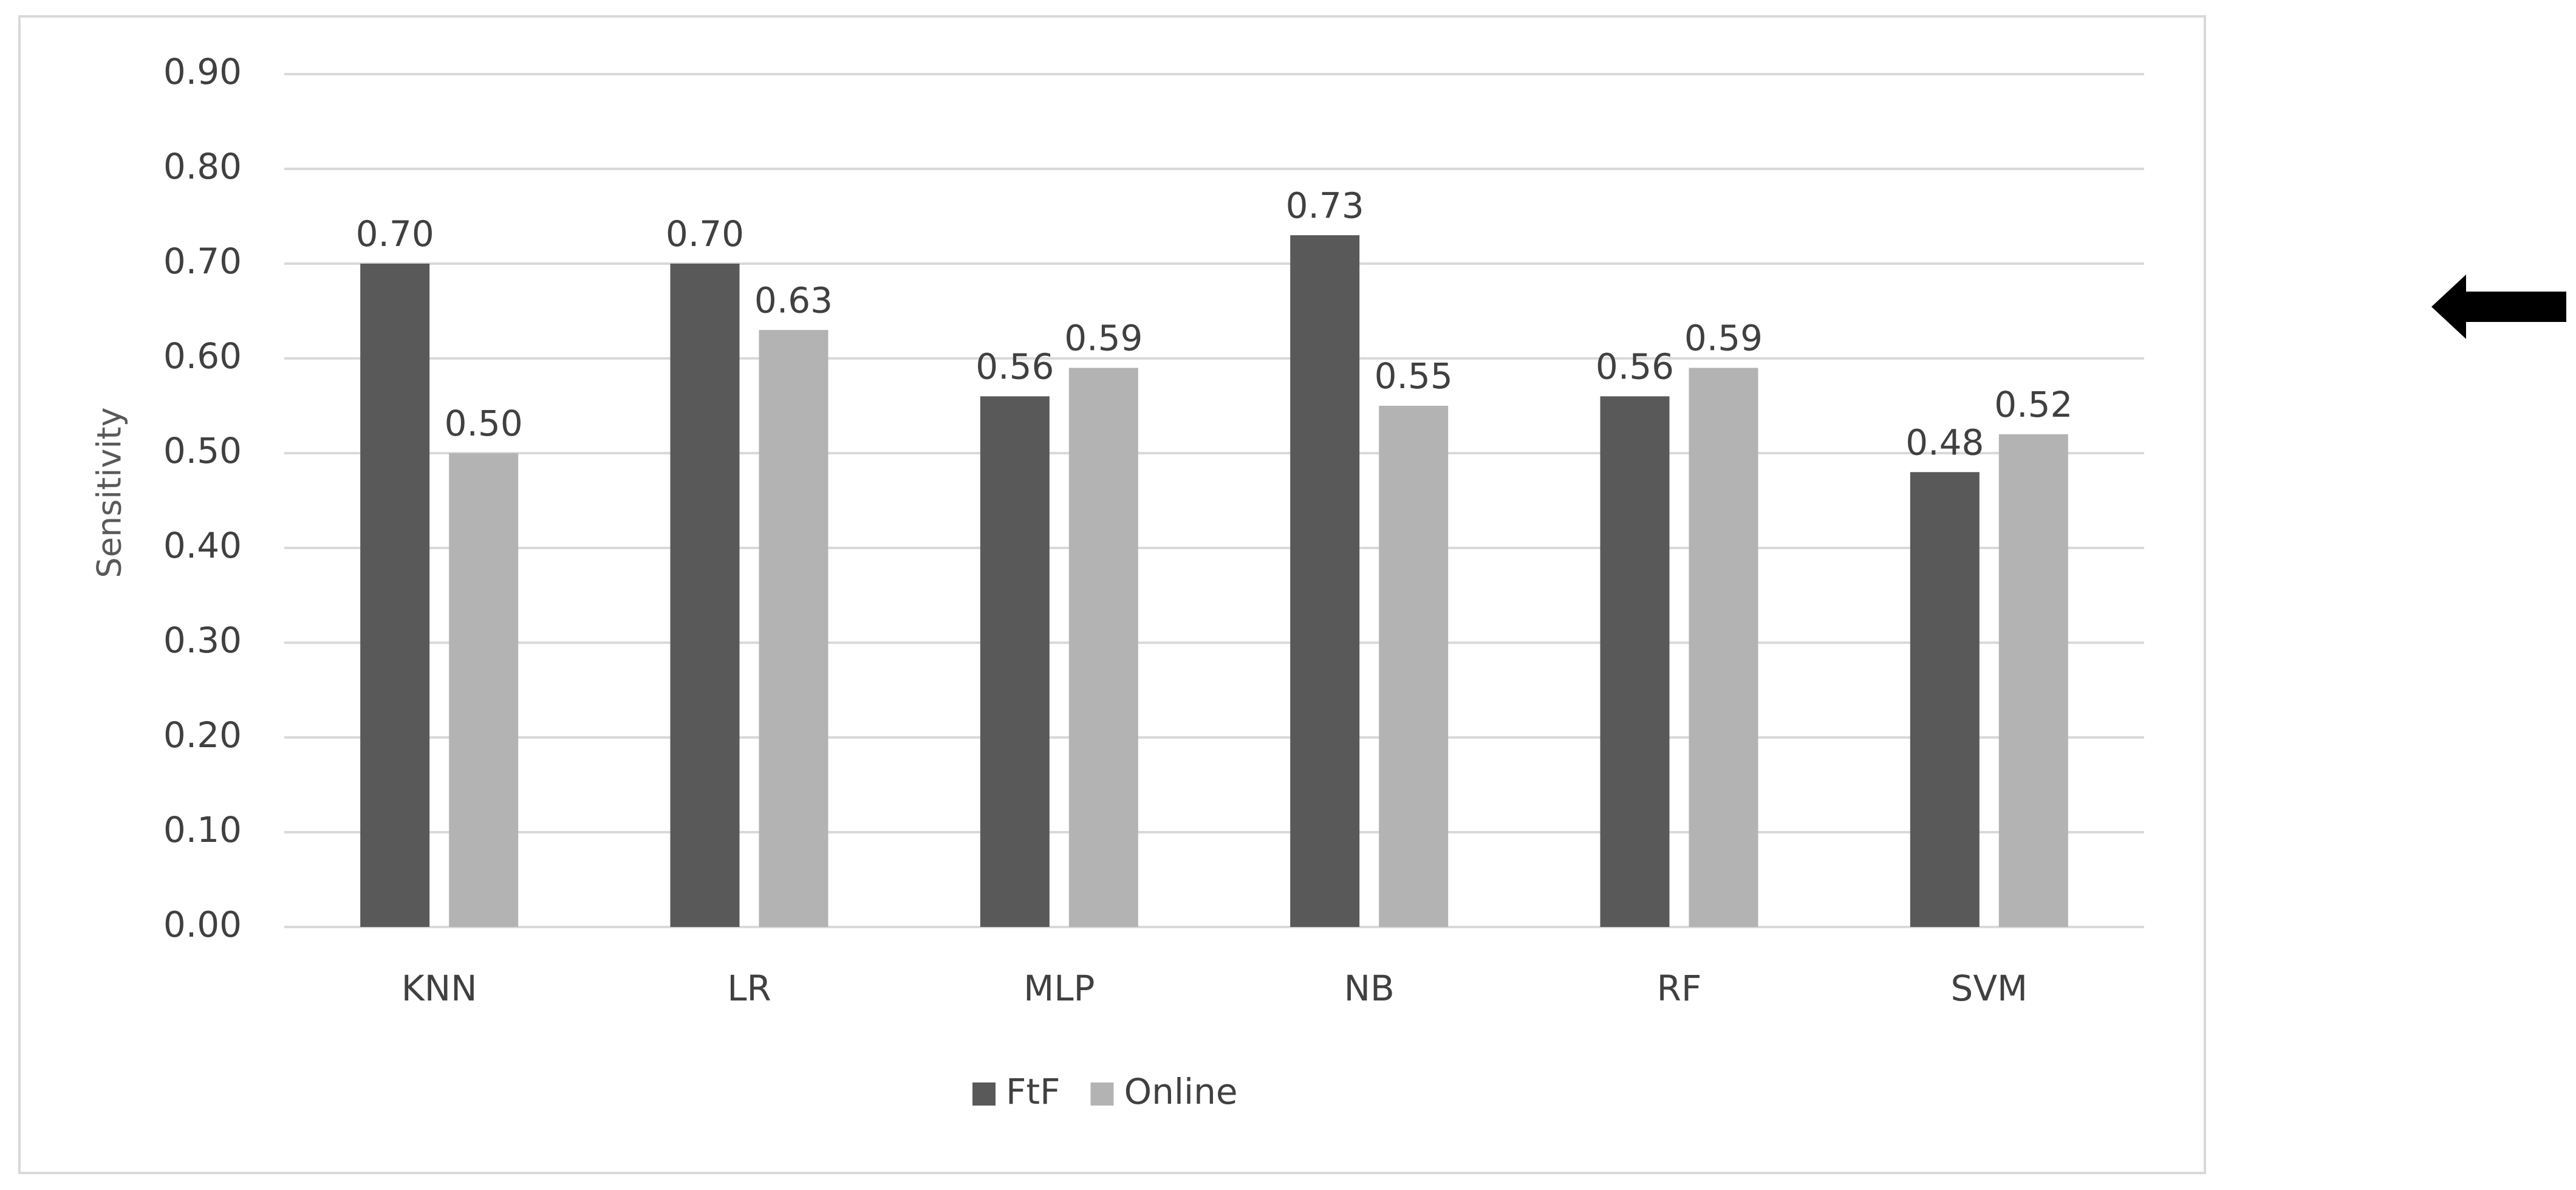  What do you see at coordinates (749, 988) in the screenshot?
I see `x-tick-label: LR` at bounding box center [749, 988].